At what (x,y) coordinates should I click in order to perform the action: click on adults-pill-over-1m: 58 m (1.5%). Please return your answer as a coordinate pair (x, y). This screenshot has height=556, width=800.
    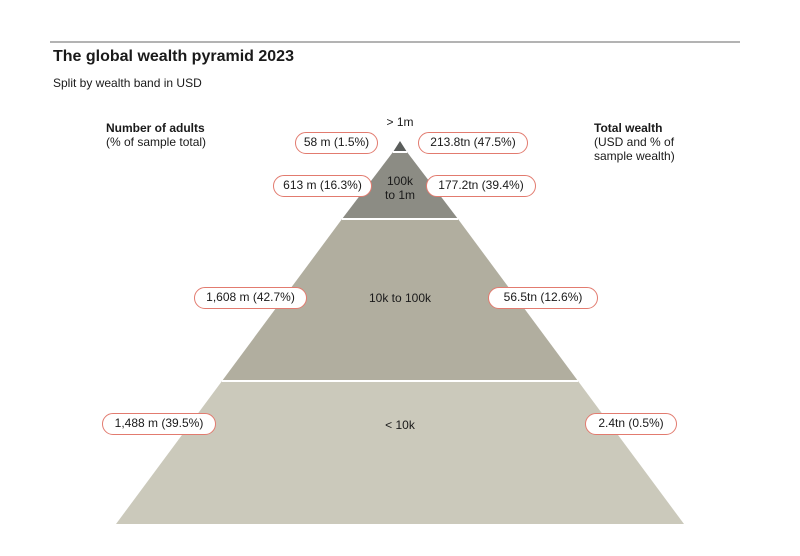
    Looking at the image, I should click on (336, 143).